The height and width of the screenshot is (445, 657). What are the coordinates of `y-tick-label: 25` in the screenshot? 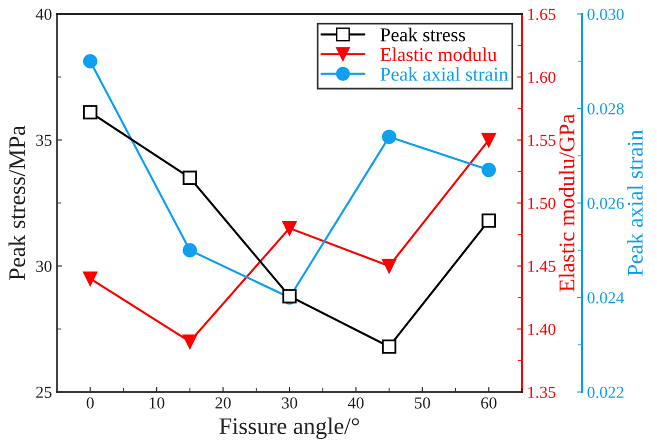 It's located at (44, 392).